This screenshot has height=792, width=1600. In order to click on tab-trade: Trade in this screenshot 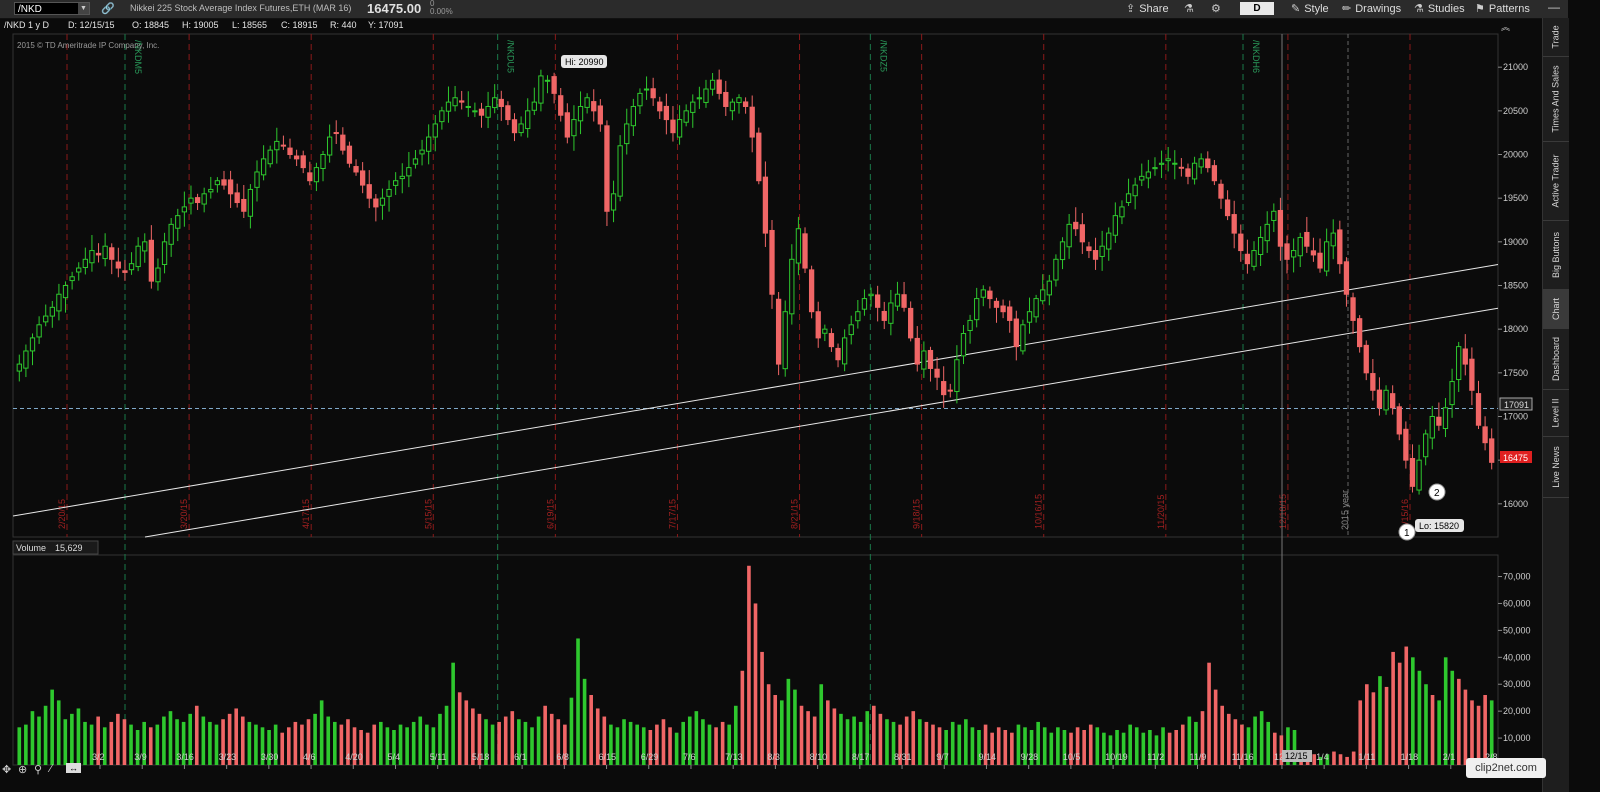, I will do `click(1556, 37)`.